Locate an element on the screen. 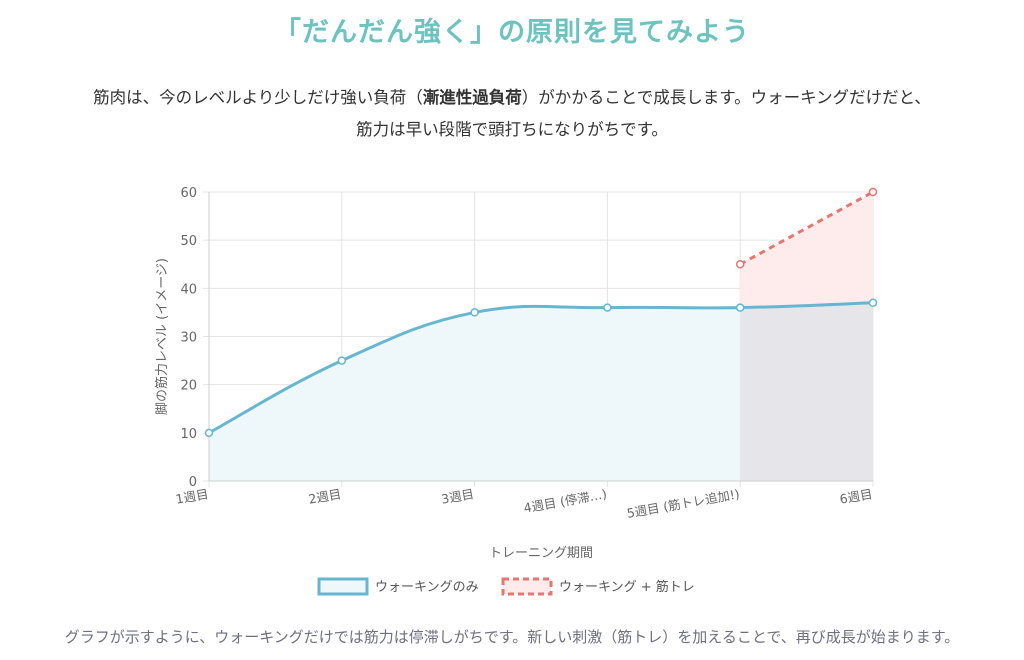 This screenshot has width=1024, height=660. y-tick-label: 60 is located at coordinates (188, 193).